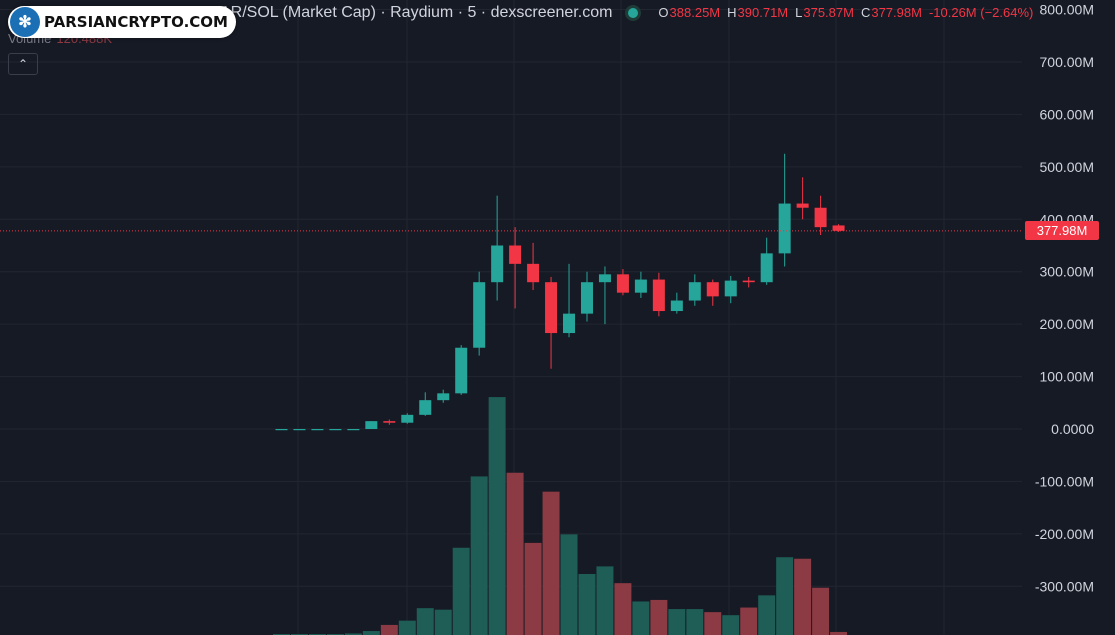 The height and width of the screenshot is (635, 1115). I want to click on y-tick-label: -200.00M, so click(1064, 534).